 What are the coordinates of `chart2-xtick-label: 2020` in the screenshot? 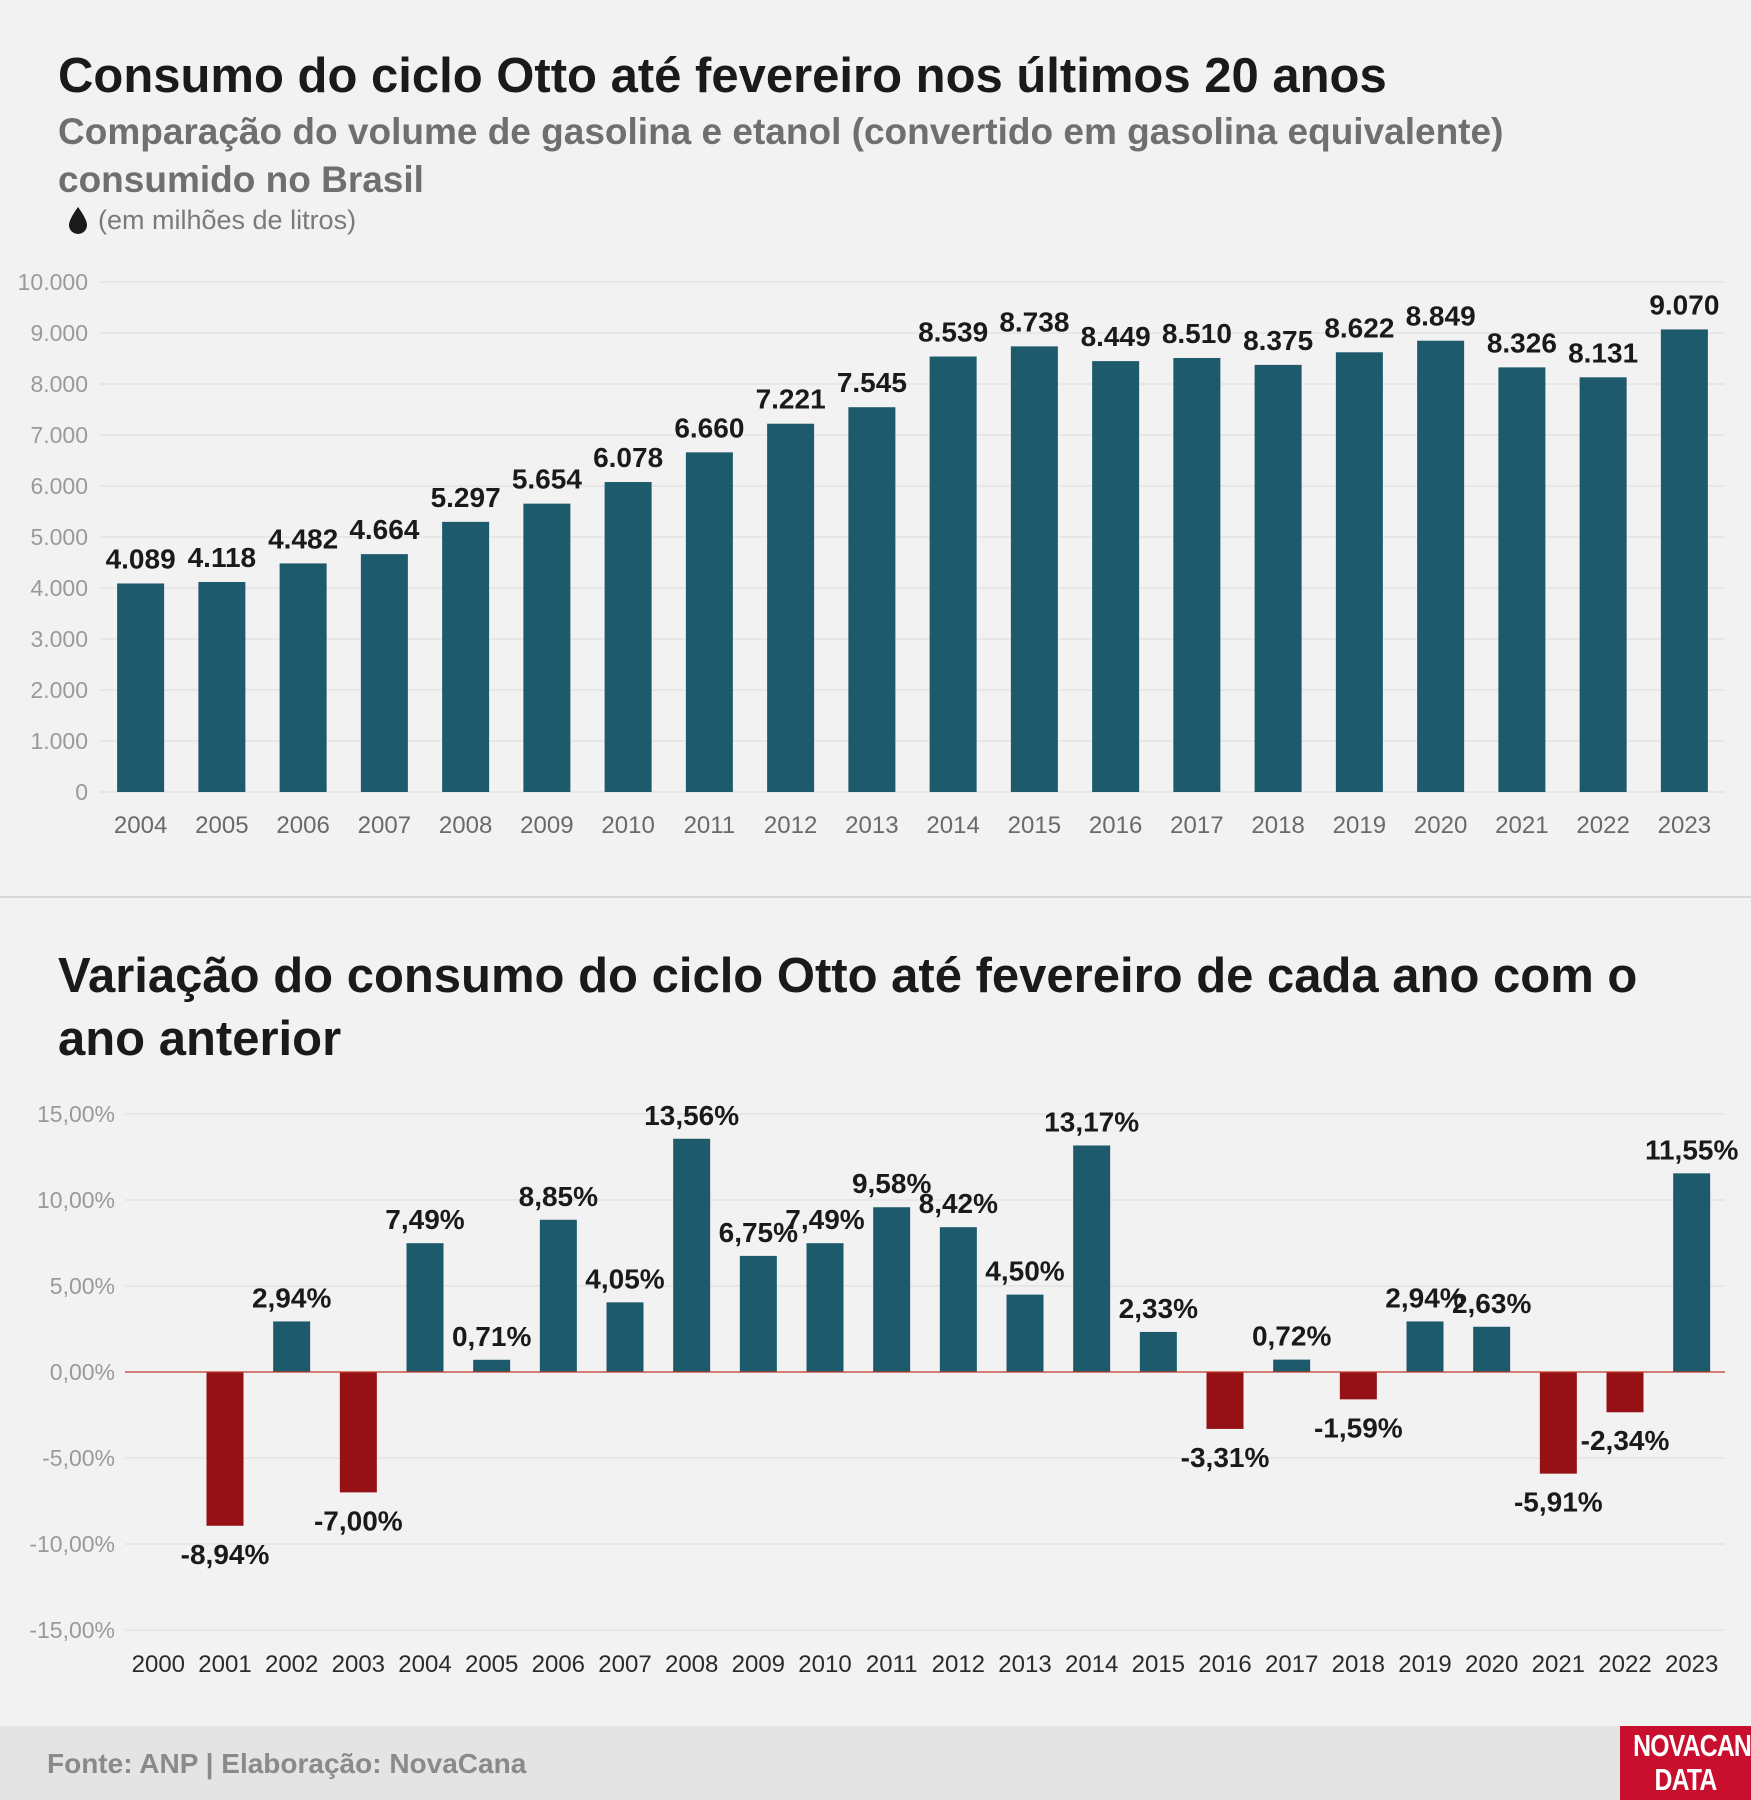 It's located at (1491, 1664).